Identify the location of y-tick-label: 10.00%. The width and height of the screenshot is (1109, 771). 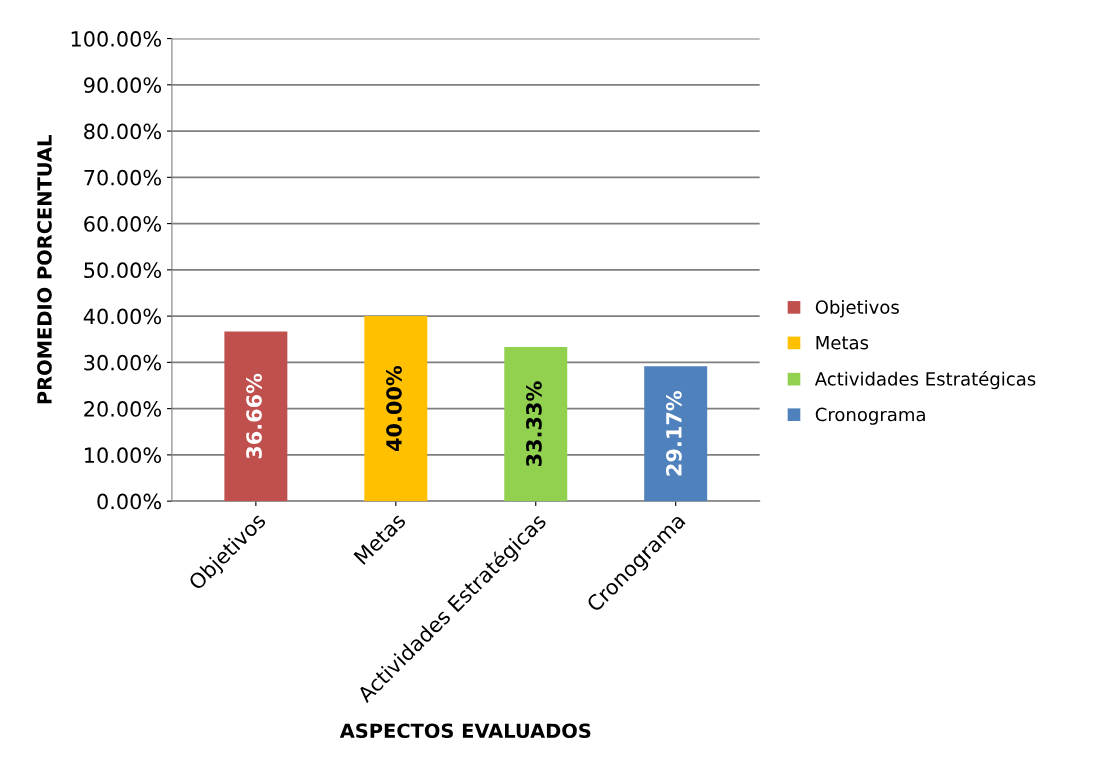
(123, 455).